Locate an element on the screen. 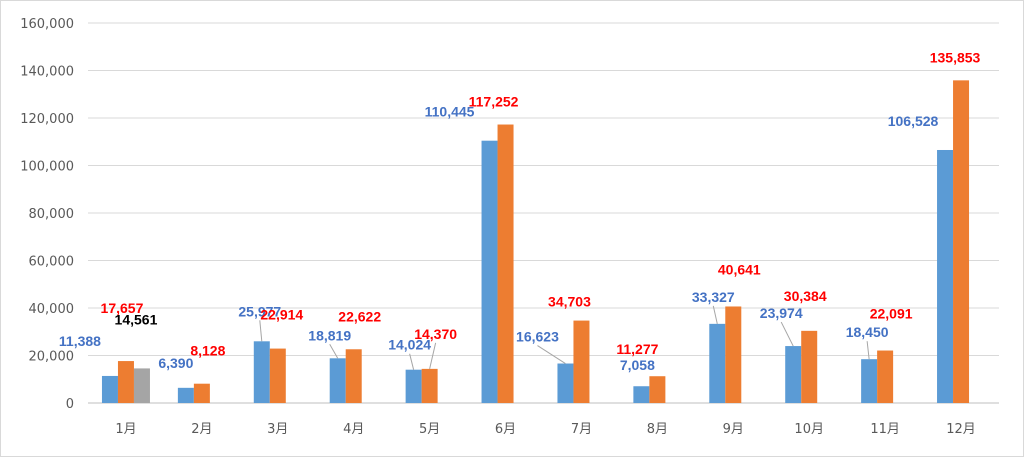 Image resolution: width=1024 pixels, height=457 pixels. x-tick-label: 11月 is located at coordinates (885, 429).